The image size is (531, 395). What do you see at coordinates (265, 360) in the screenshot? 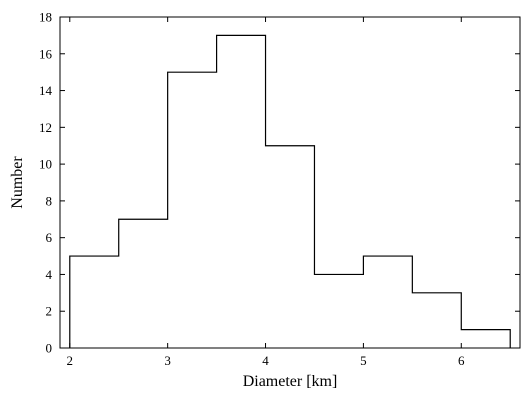
I see `x-tick-label: 4` at bounding box center [265, 360].